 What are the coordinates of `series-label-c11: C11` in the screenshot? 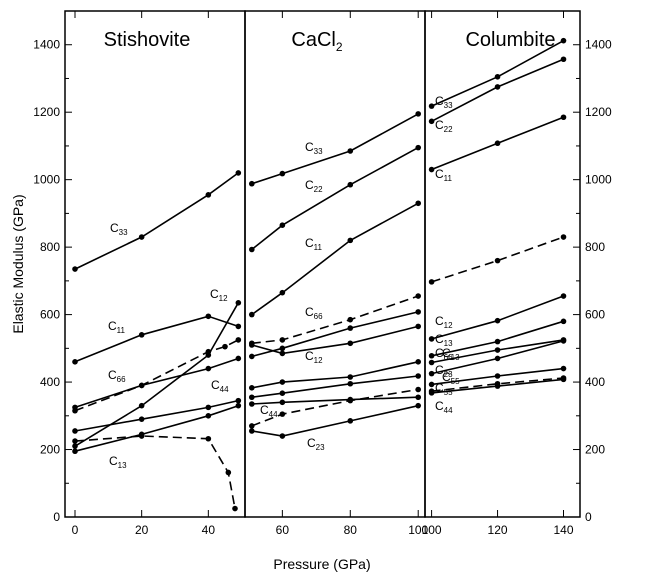 It's located at (444, 175).